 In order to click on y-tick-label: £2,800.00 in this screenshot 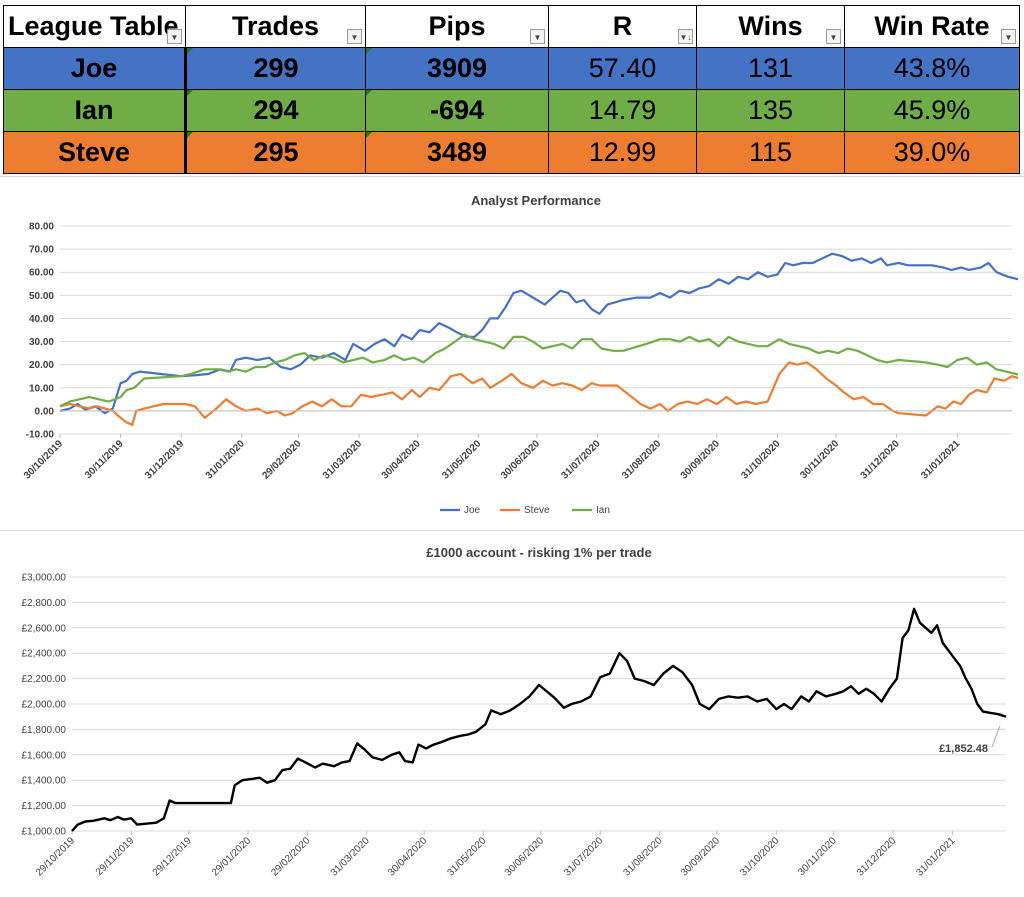, I will do `click(44, 603)`.